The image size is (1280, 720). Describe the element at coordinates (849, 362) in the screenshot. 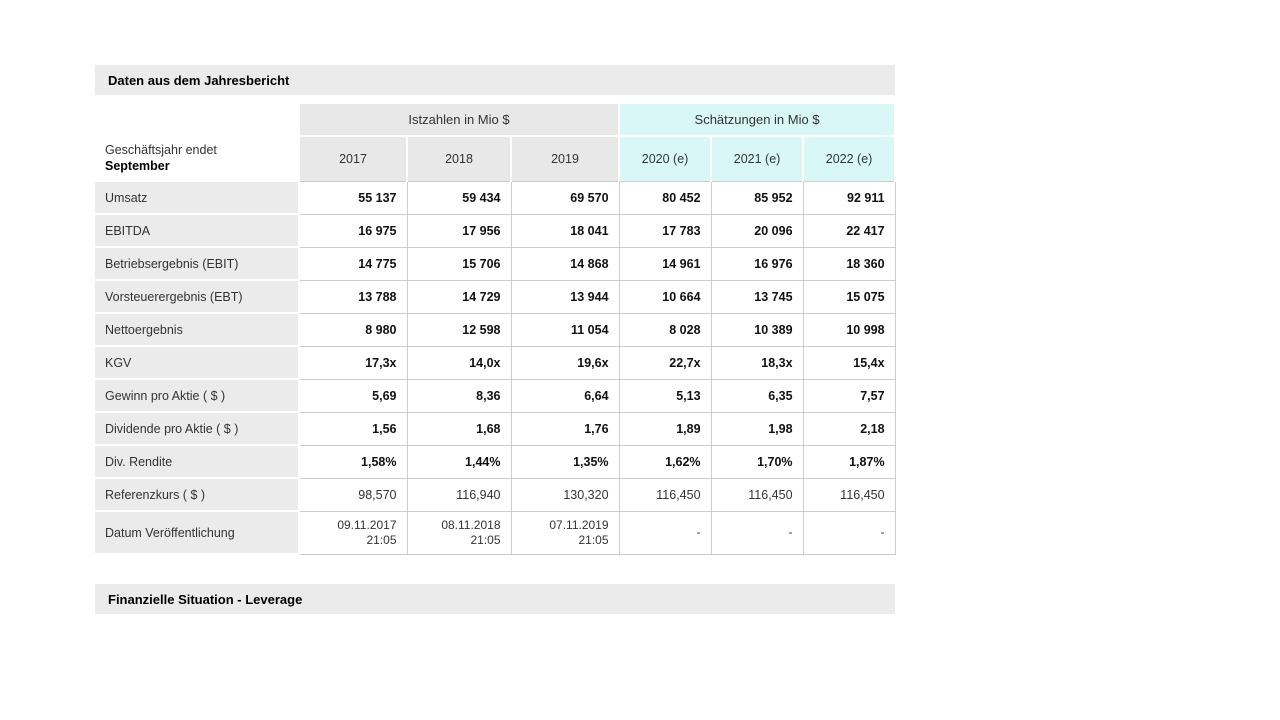

I see `cell-value: 15,4x` at that location.